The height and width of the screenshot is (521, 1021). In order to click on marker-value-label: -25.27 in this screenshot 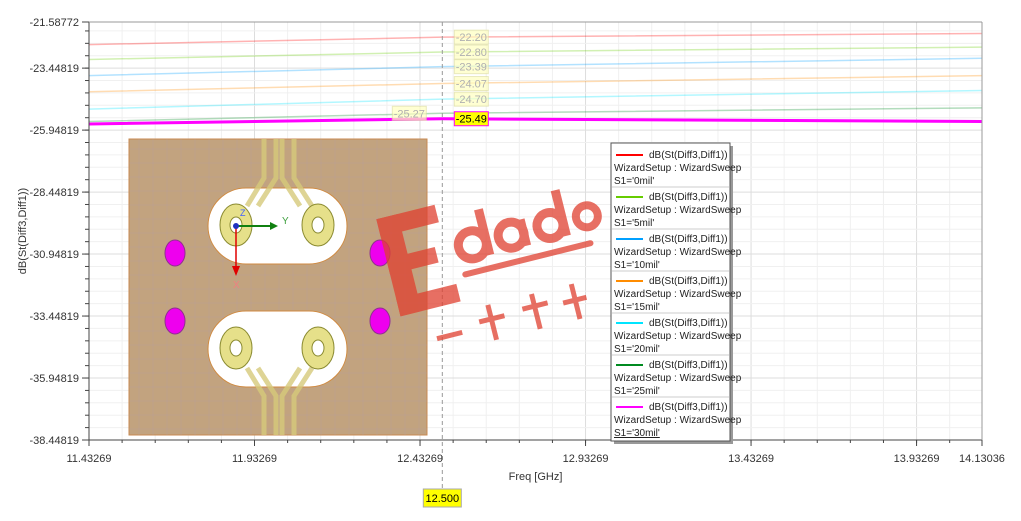, I will do `click(409, 114)`.